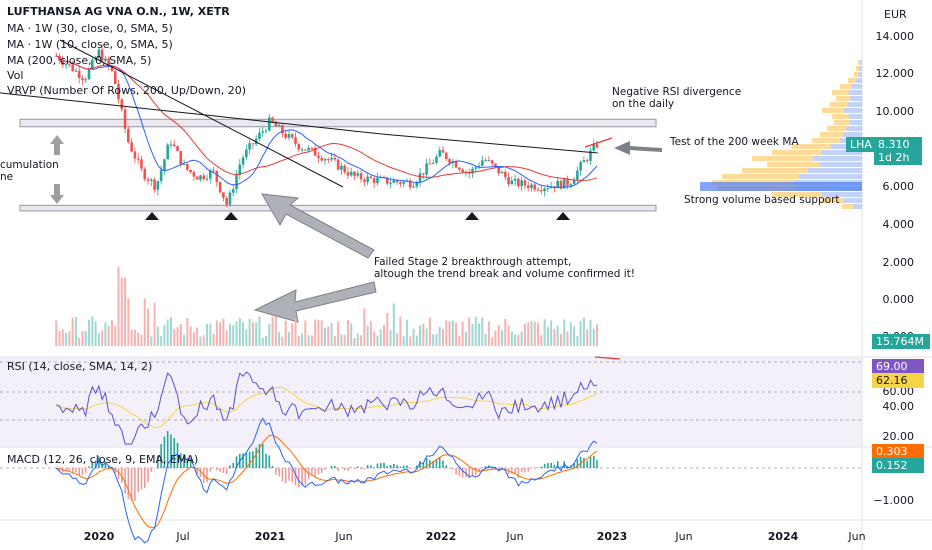 This screenshot has width=932, height=550. What do you see at coordinates (90, 44) in the screenshot?
I see `legend-ma10: MA · 1W (10, close, 0, SMA, 5)` at bounding box center [90, 44].